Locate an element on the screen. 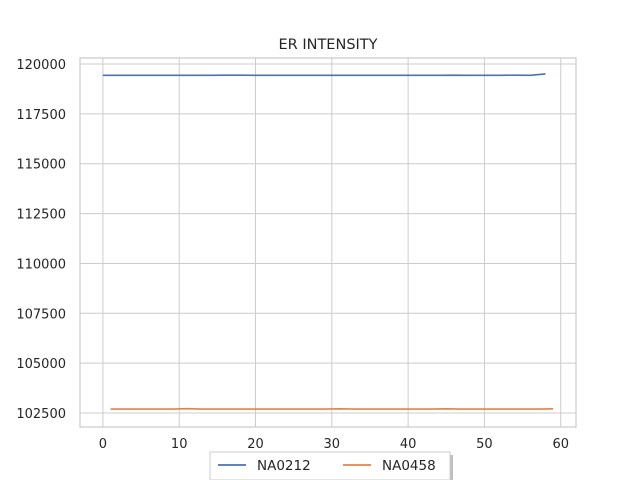 The image size is (640, 480). y-tick-label: 110000 is located at coordinates (41, 264).